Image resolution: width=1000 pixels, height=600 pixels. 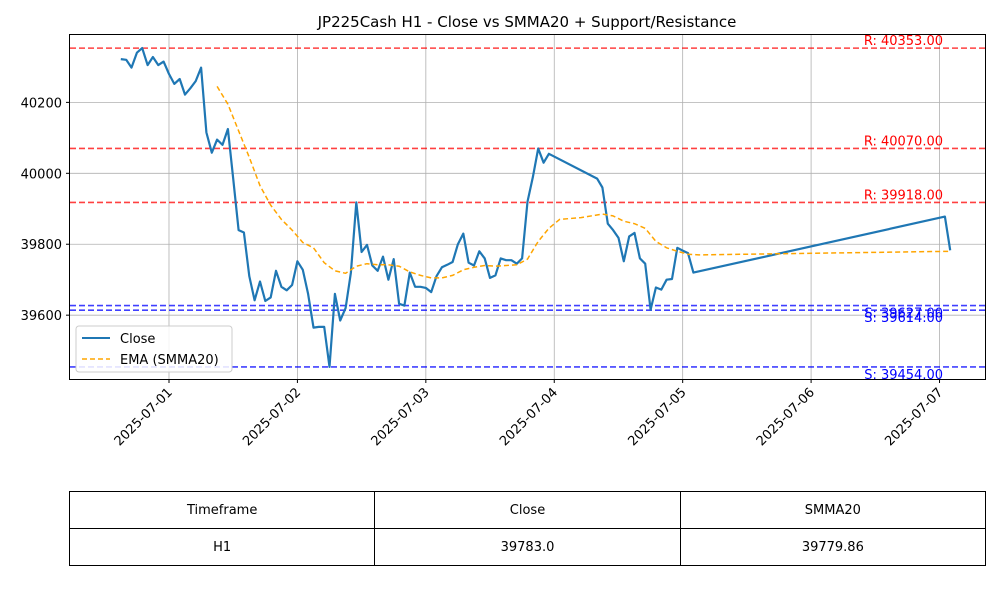 I want to click on x-tick-label: 2025-07-03, so click(x=401, y=417).